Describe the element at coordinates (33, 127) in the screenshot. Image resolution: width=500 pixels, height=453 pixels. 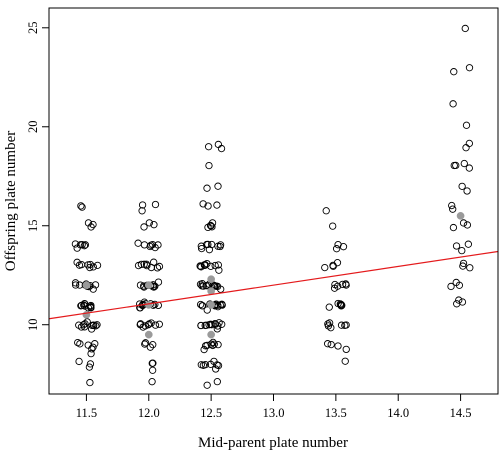
I see `y-tick-label: 20` at that location.